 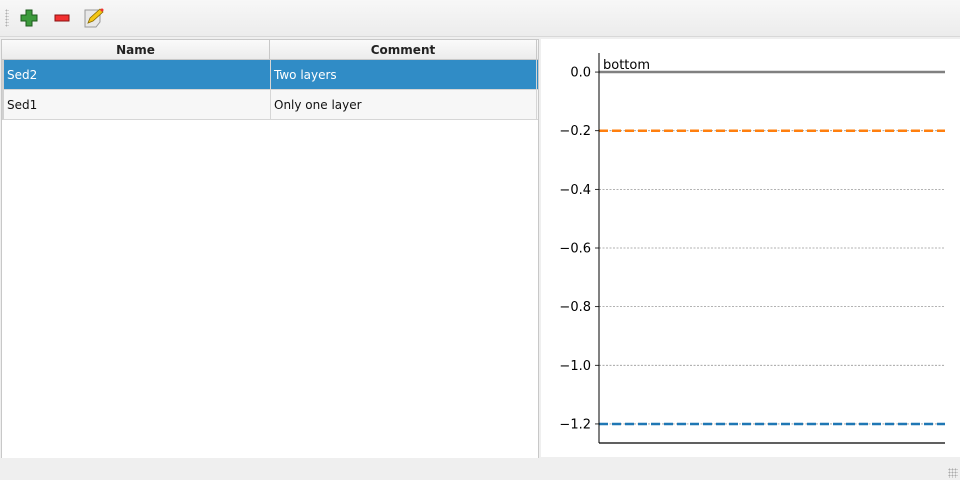 What do you see at coordinates (137, 74) in the screenshot?
I see `cell-name: Sed2` at bounding box center [137, 74].